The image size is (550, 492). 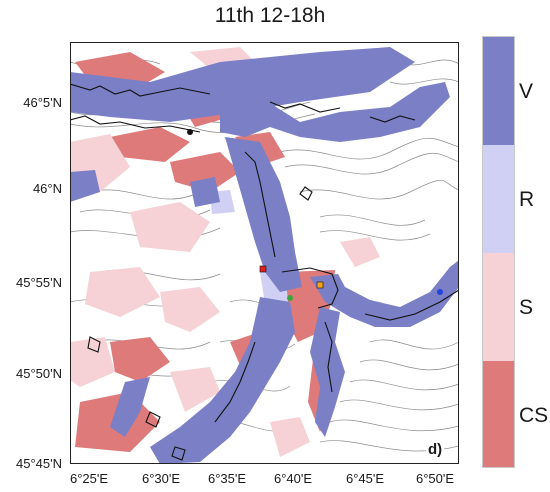 What do you see at coordinates (39, 463) in the screenshot?
I see `lat-label-45-45: 45°45'N` at bounding box center [39, 463].